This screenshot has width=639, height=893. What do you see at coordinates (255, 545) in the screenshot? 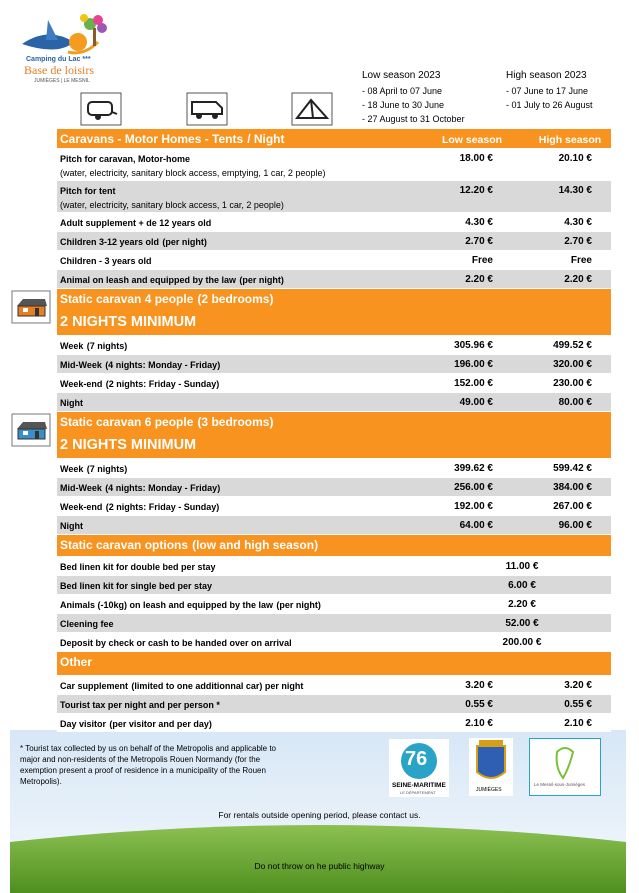
I see `section-title-note: (low and high season)` at bounding box center [255, 545].